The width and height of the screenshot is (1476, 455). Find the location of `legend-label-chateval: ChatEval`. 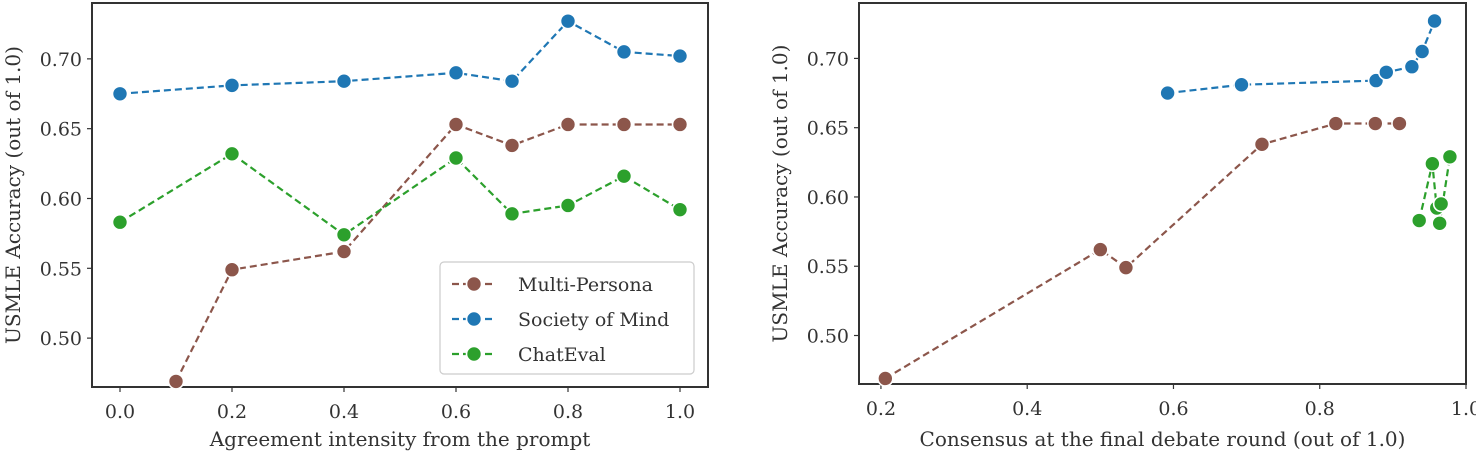

legend-label-chateval: ChatEval is located at coordinates (562, 355).